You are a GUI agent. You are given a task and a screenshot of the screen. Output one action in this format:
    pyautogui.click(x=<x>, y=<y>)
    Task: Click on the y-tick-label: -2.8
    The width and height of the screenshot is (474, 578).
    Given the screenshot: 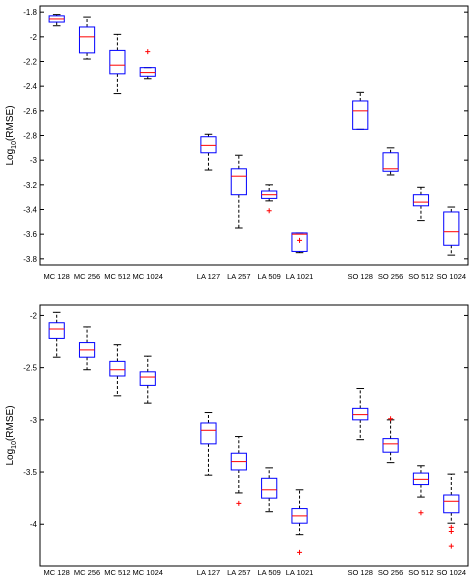 What is the action you would take?
    pyautogui.click(x=30, y=136)
    